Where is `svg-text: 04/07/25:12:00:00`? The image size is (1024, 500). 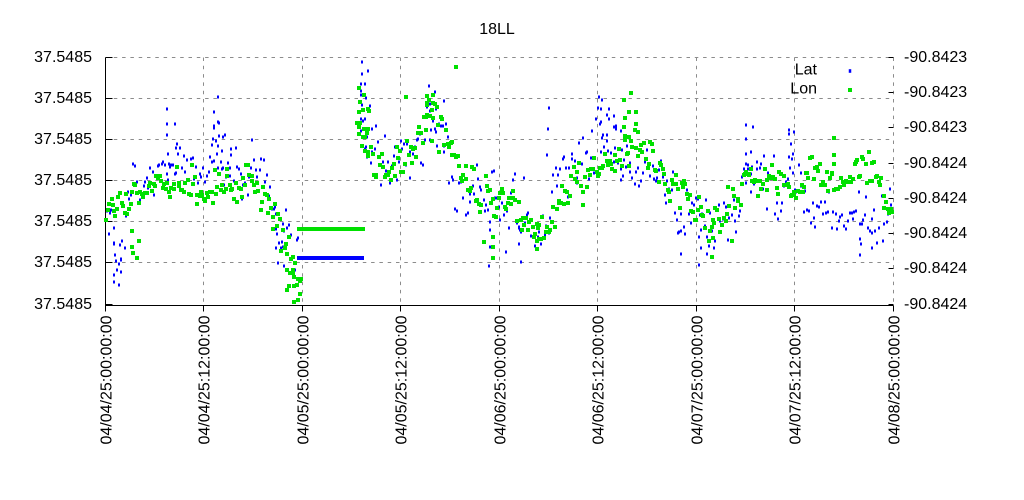
svg-text: 04/07/25:12:00:00 is located at coordinates (796, 379).